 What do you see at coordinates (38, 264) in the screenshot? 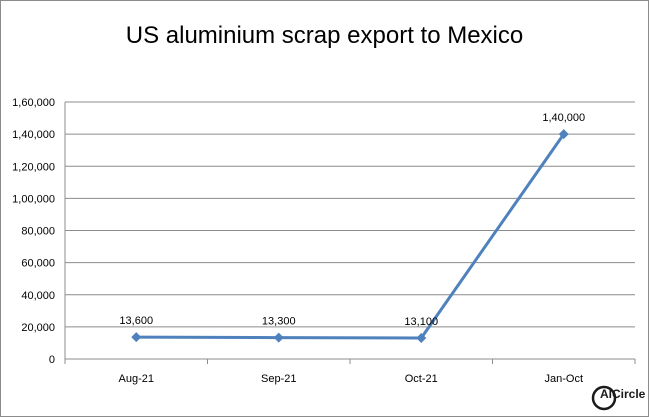
I see `y-tick-label: 60,000` at bounding box center [38, 264].